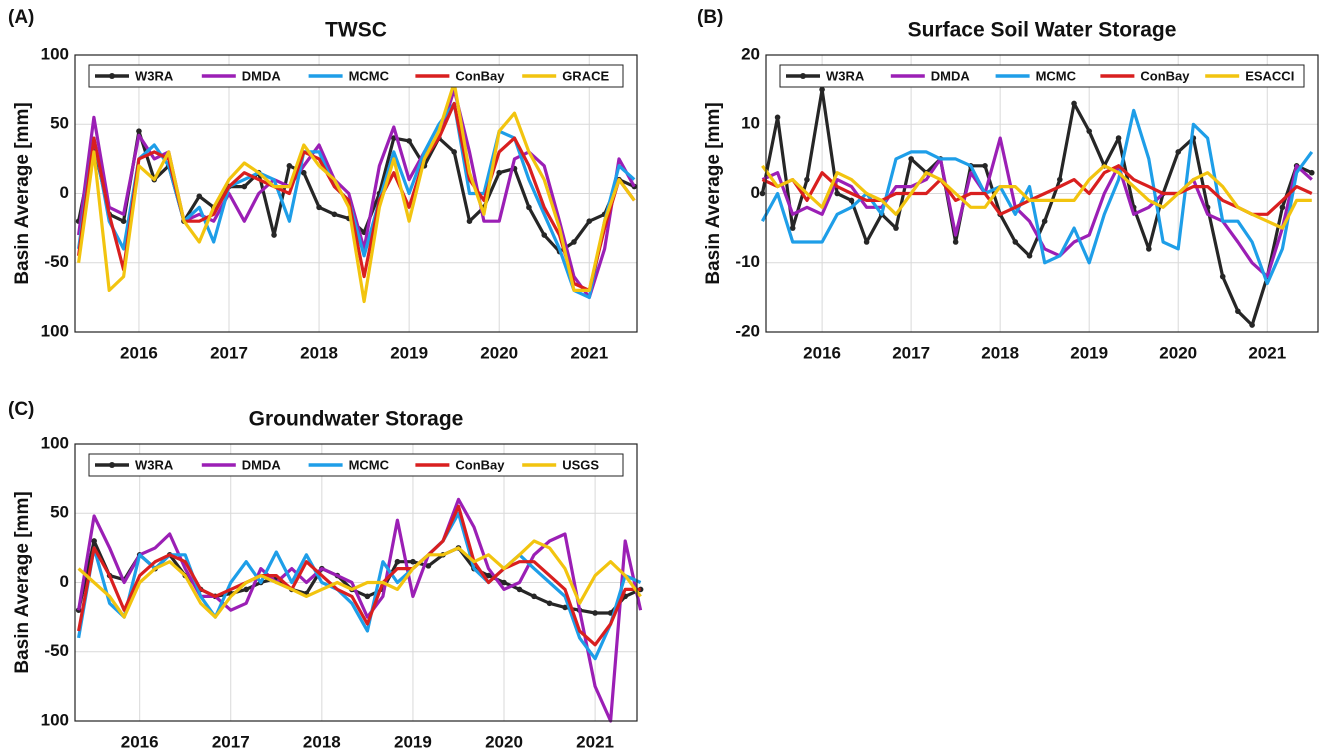 Image resolution: width=1323 pixels, height=754 pixels. What do you see at coordinates (1269, 75) in the screenshot?
I see `legend-label: ESACCI` at bounding box center [1269, 75].